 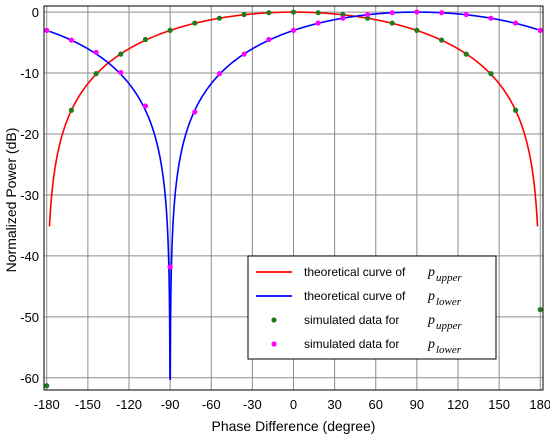 What do you see at coordinates (47, 404) in the screenshot?
I see `x-tick-label-0: -180` at bounding box center [47, 404].